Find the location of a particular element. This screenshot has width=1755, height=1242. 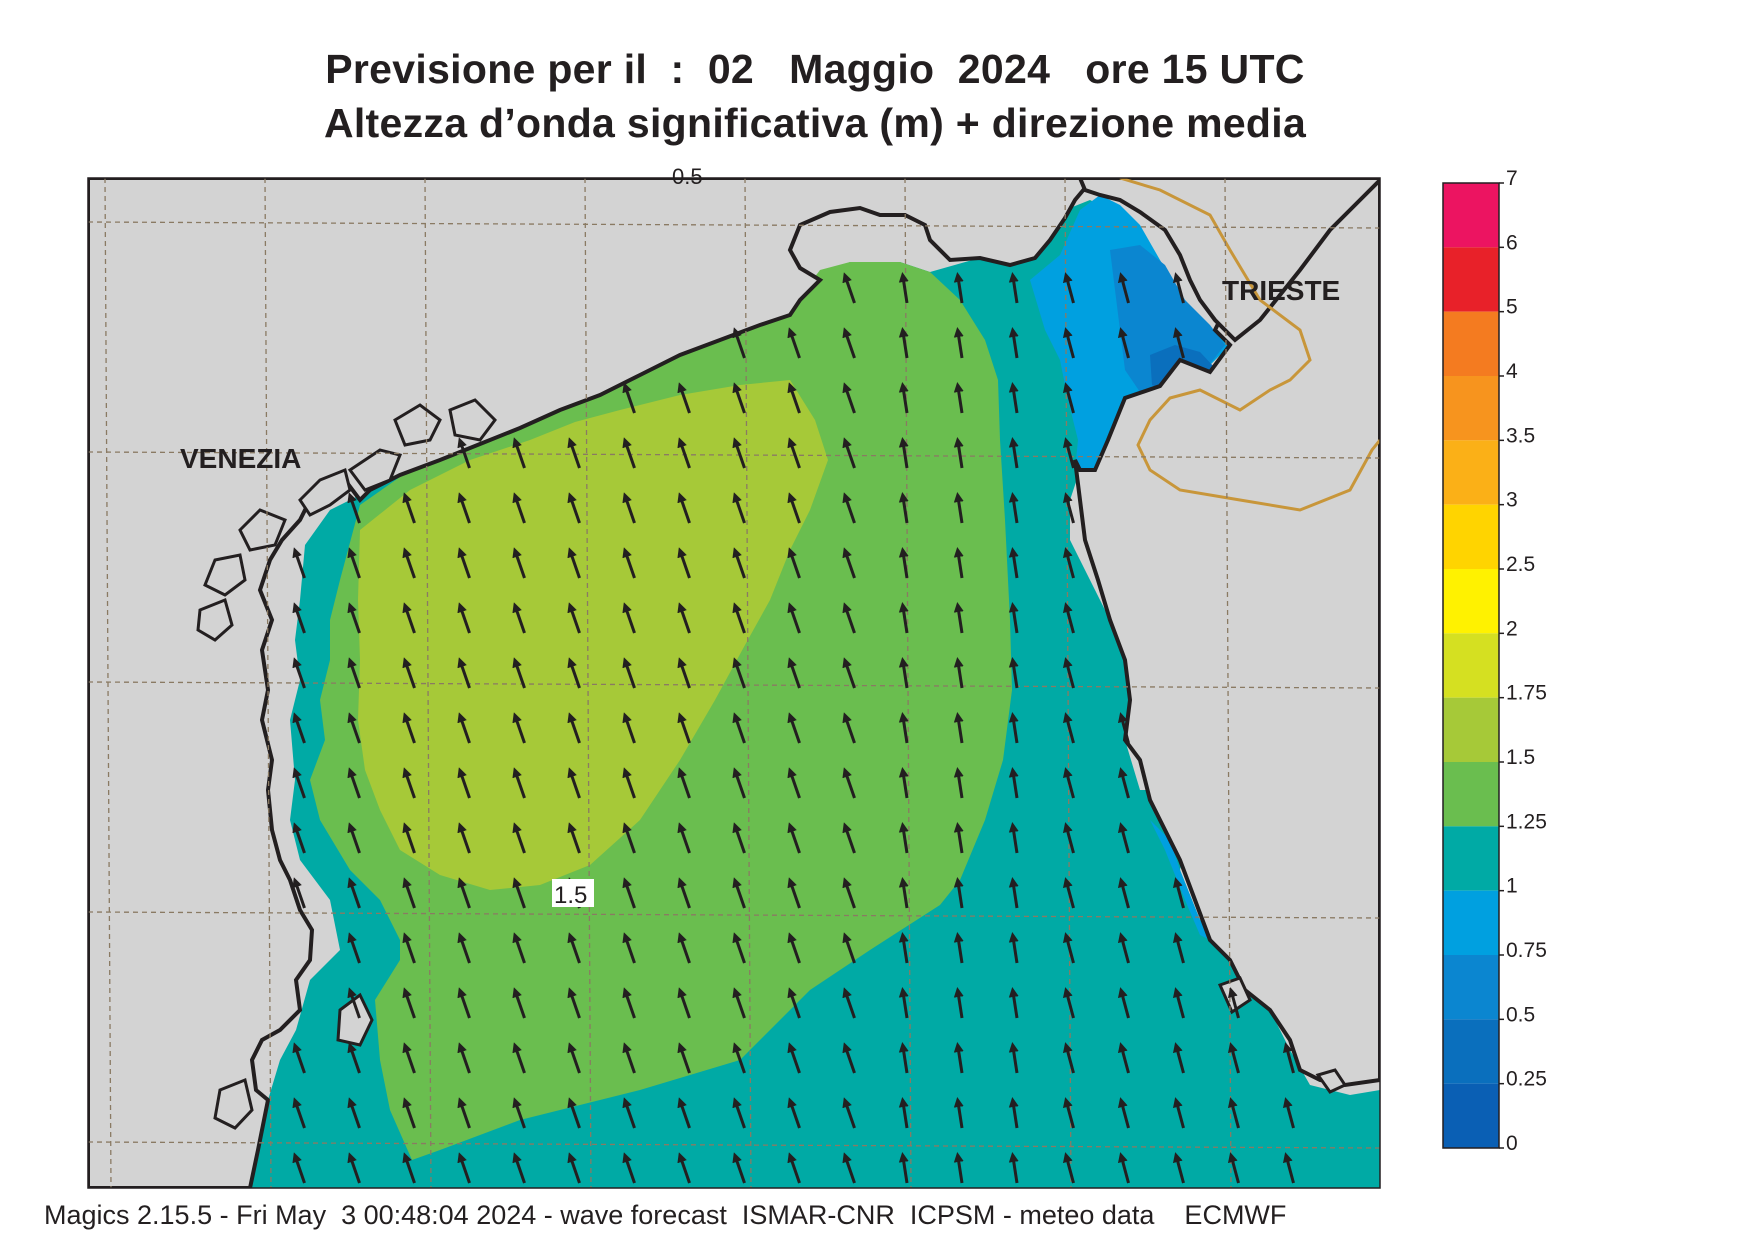

colorbar-tick-label: 1 is located at coordinates (1512, 886).